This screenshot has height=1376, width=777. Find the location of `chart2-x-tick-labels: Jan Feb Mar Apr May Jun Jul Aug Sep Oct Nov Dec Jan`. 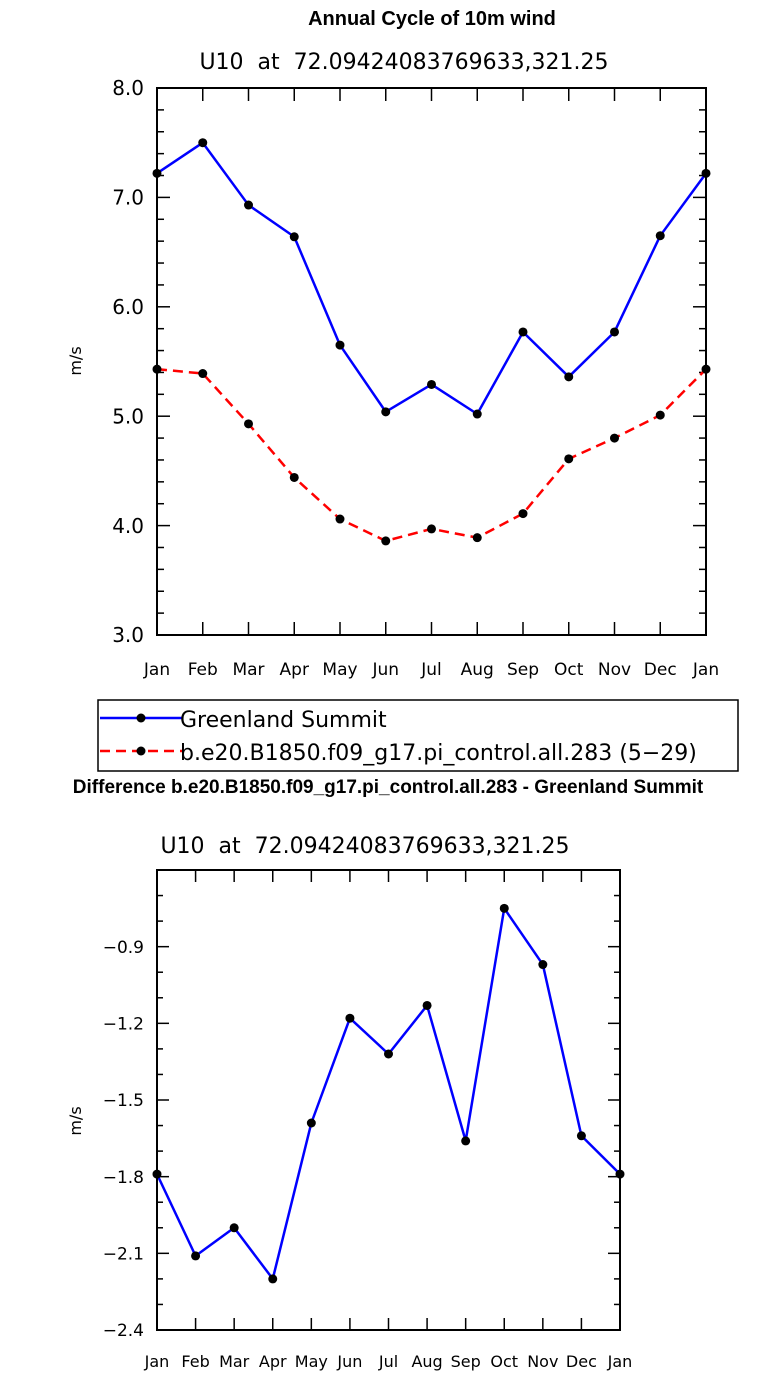

chart2-x-tick-labels: Jan Feb Mar Apr May Jun Jul Aug Sep Oct Nov Dec Jan is located at coordinates (388, 1361).